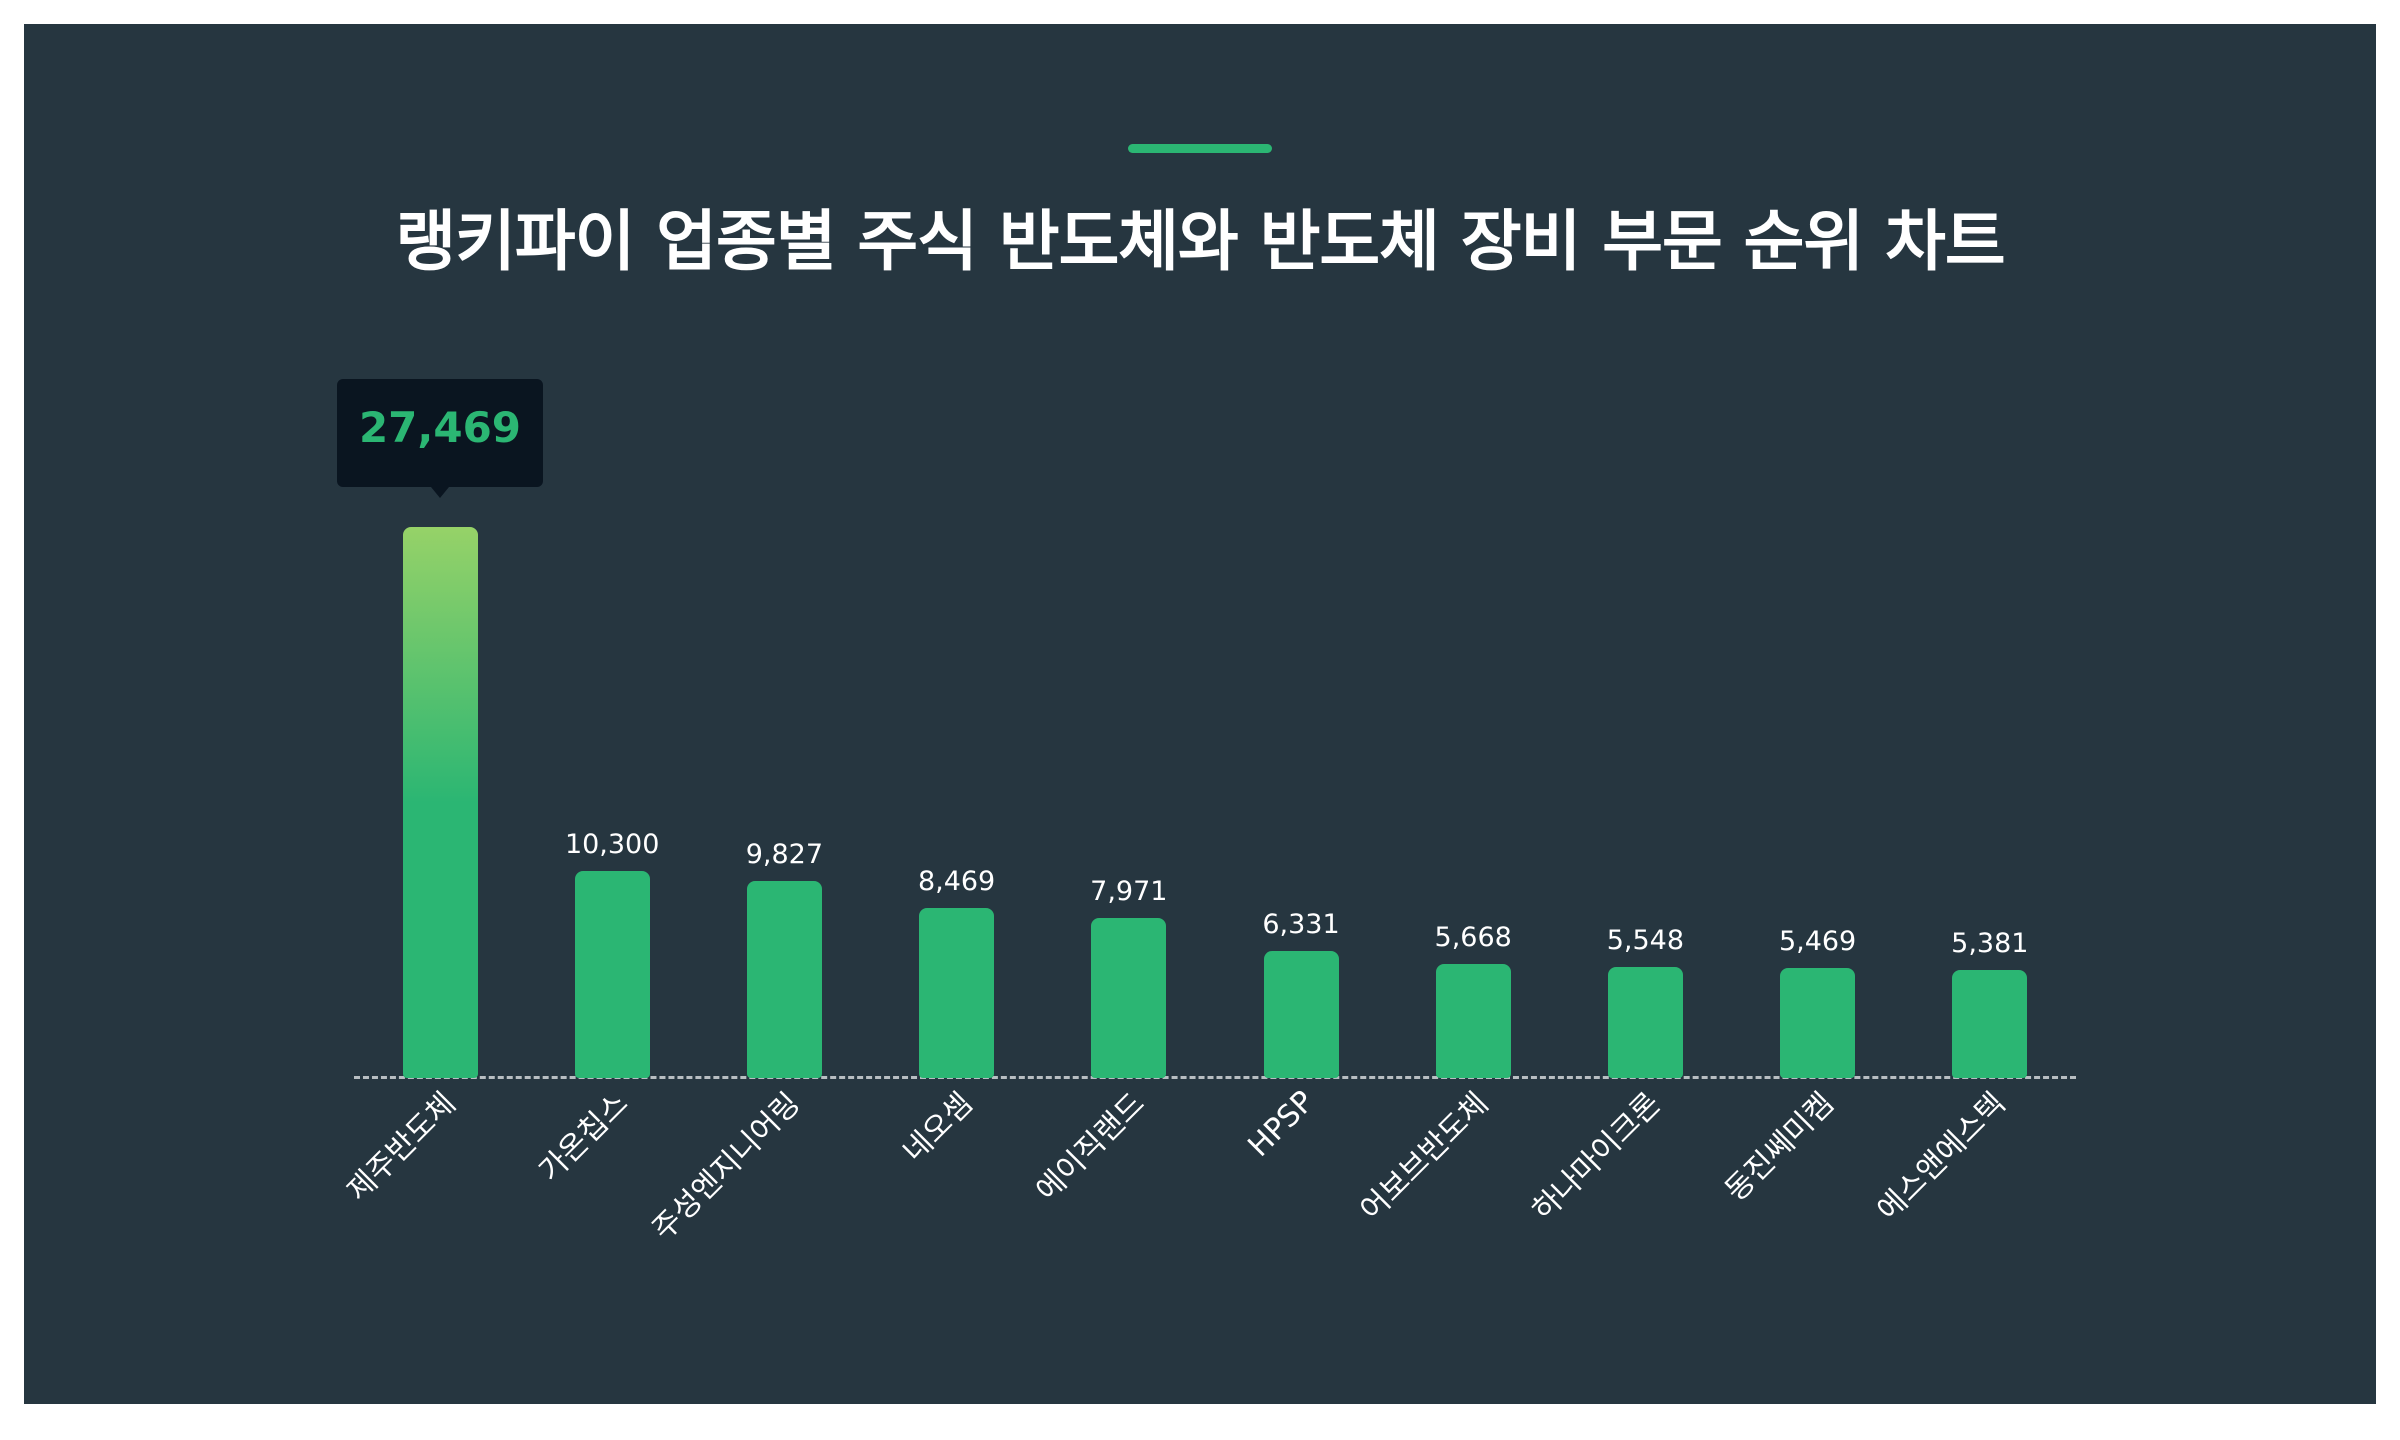  Describe the element at coordinates (784, 854) in the screenshot. I see `bar-value-label: 9,827` at that location.